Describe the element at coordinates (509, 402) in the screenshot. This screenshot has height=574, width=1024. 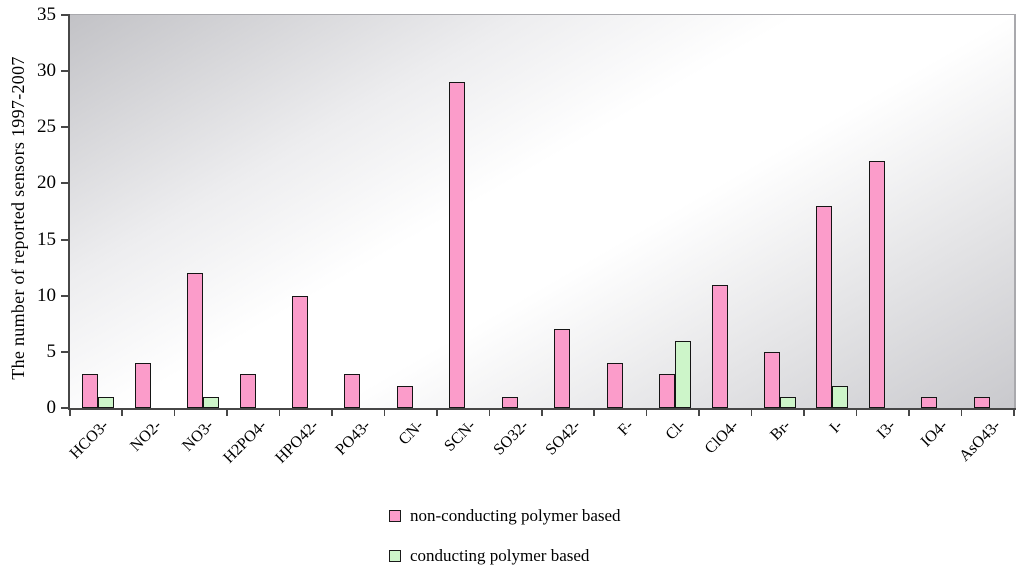
I see `bar-non-conducting-SO32-` at that location.